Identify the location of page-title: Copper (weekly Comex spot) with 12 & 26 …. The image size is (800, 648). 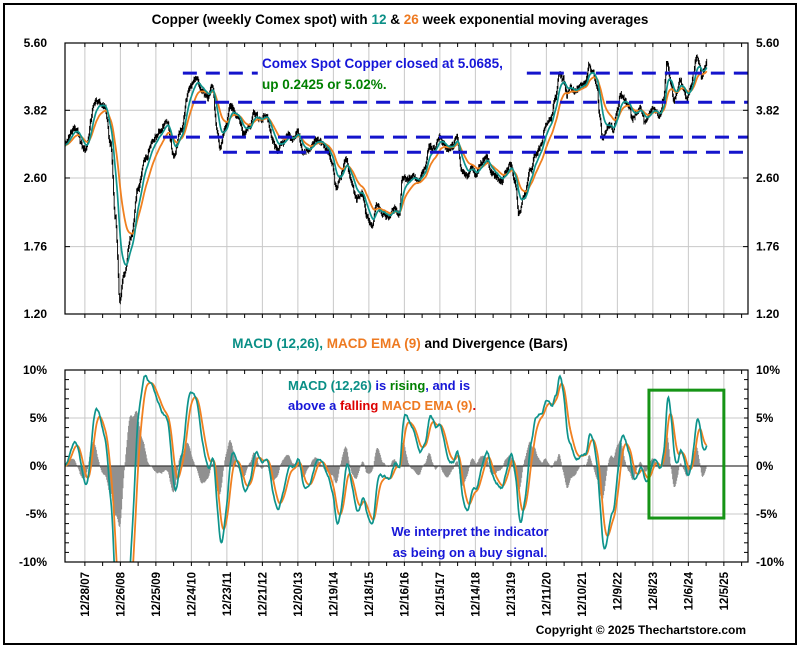
(400, 19).